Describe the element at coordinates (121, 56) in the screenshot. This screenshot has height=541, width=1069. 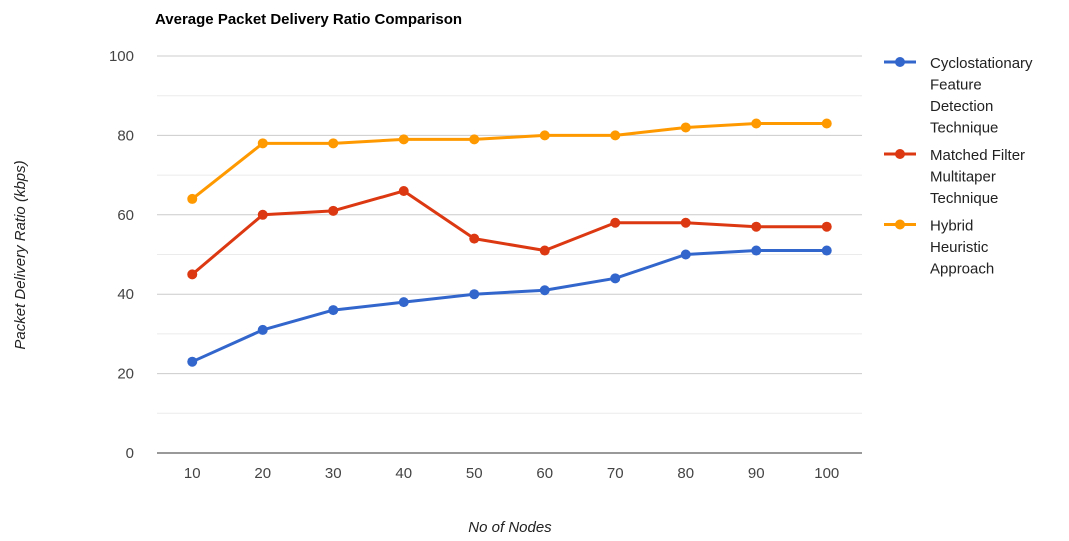
I see `y-tick-label: 100` at that location.